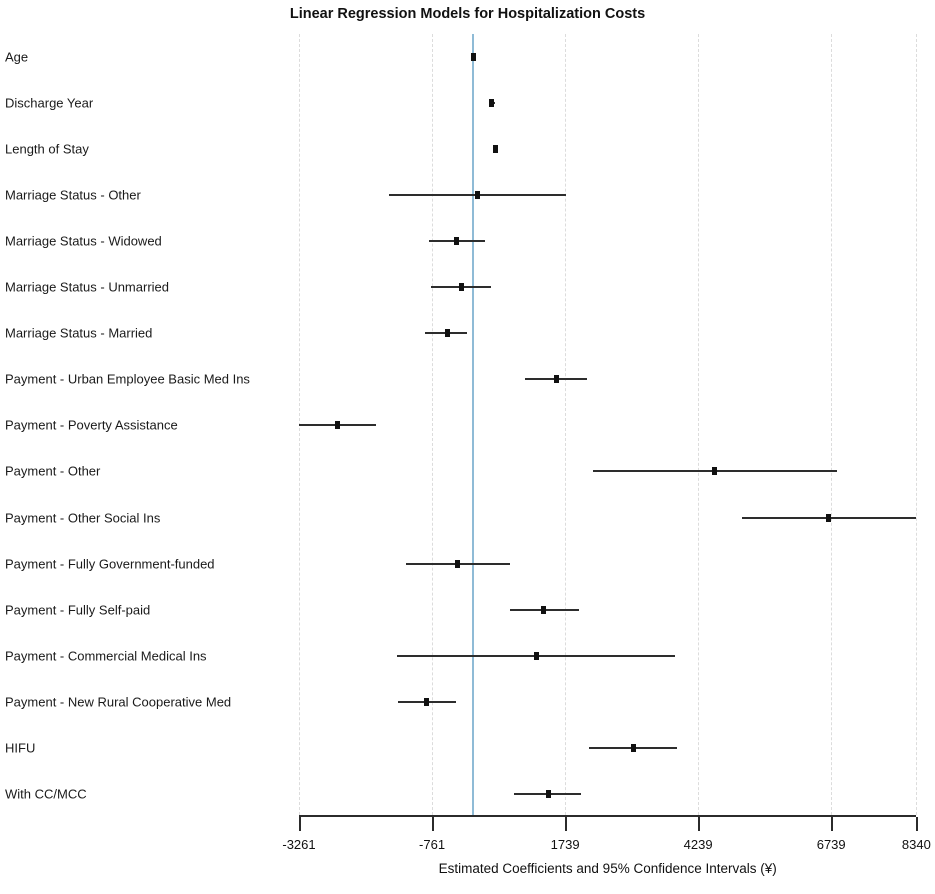 This screenshot has width=935, height=894. I want to click on gridline--761, so click(433, 424).